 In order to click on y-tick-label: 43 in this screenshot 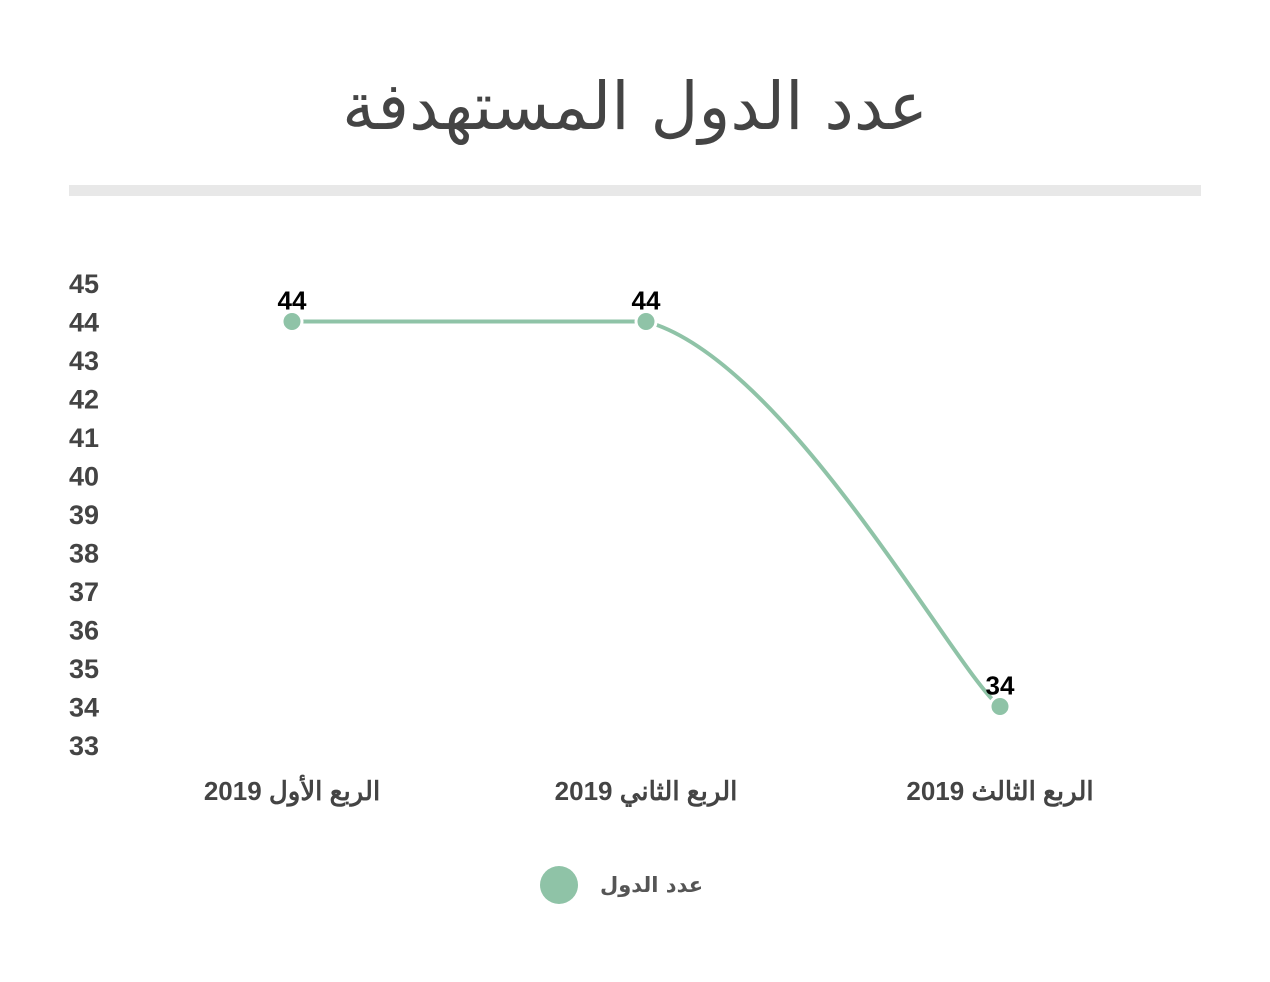, I will do `click(84, 361)`.